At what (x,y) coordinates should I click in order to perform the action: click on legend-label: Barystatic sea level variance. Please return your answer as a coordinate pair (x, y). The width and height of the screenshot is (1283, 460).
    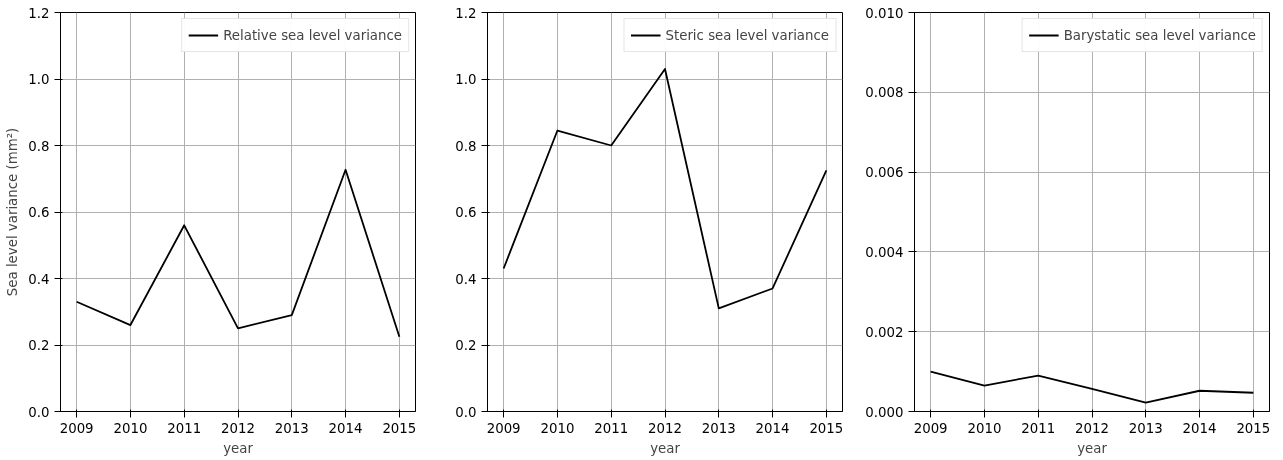
    Looking at the image, I should click on (1159, 35).